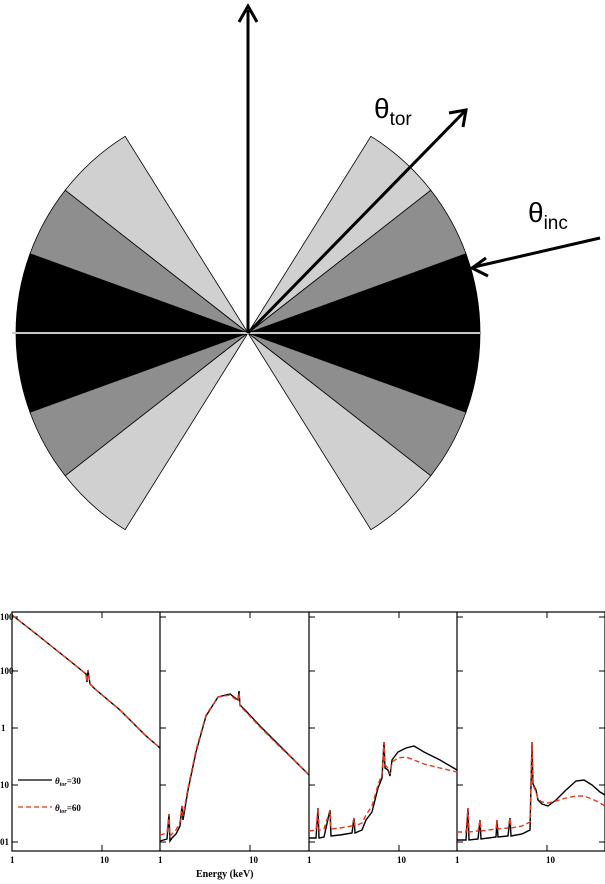 This screenshot has height=884, width=605. What do you see at coordinates (458, 118) in the screenshot?
I see `theta-tor-arrowhead` at bounding box center [458, 118].